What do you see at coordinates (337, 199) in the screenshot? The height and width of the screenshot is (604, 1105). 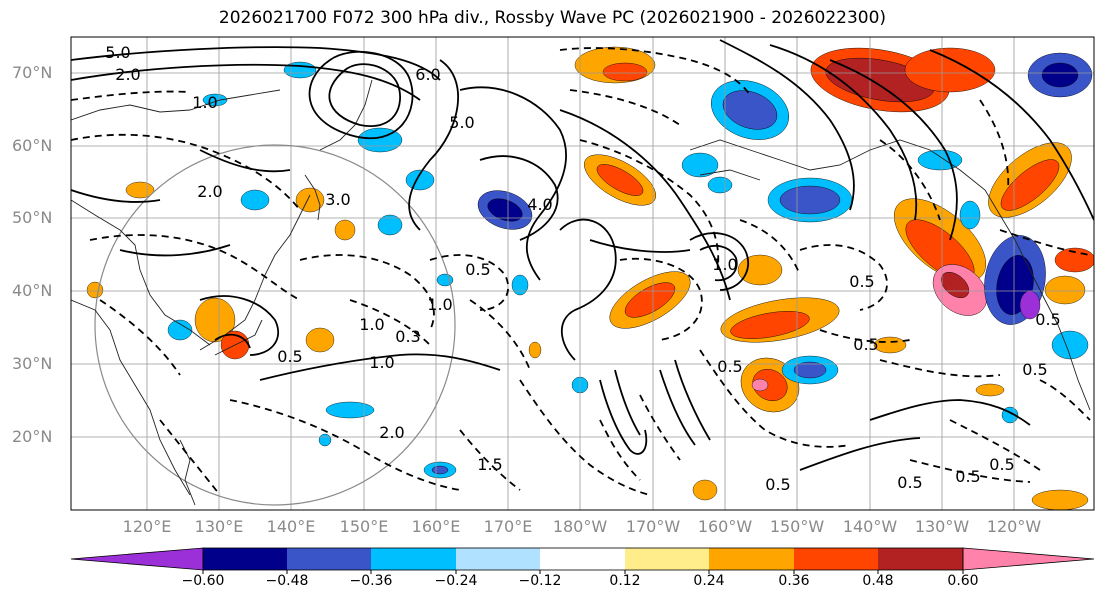 I see `contour-label: 3.0` at bounding box center [337, 199].